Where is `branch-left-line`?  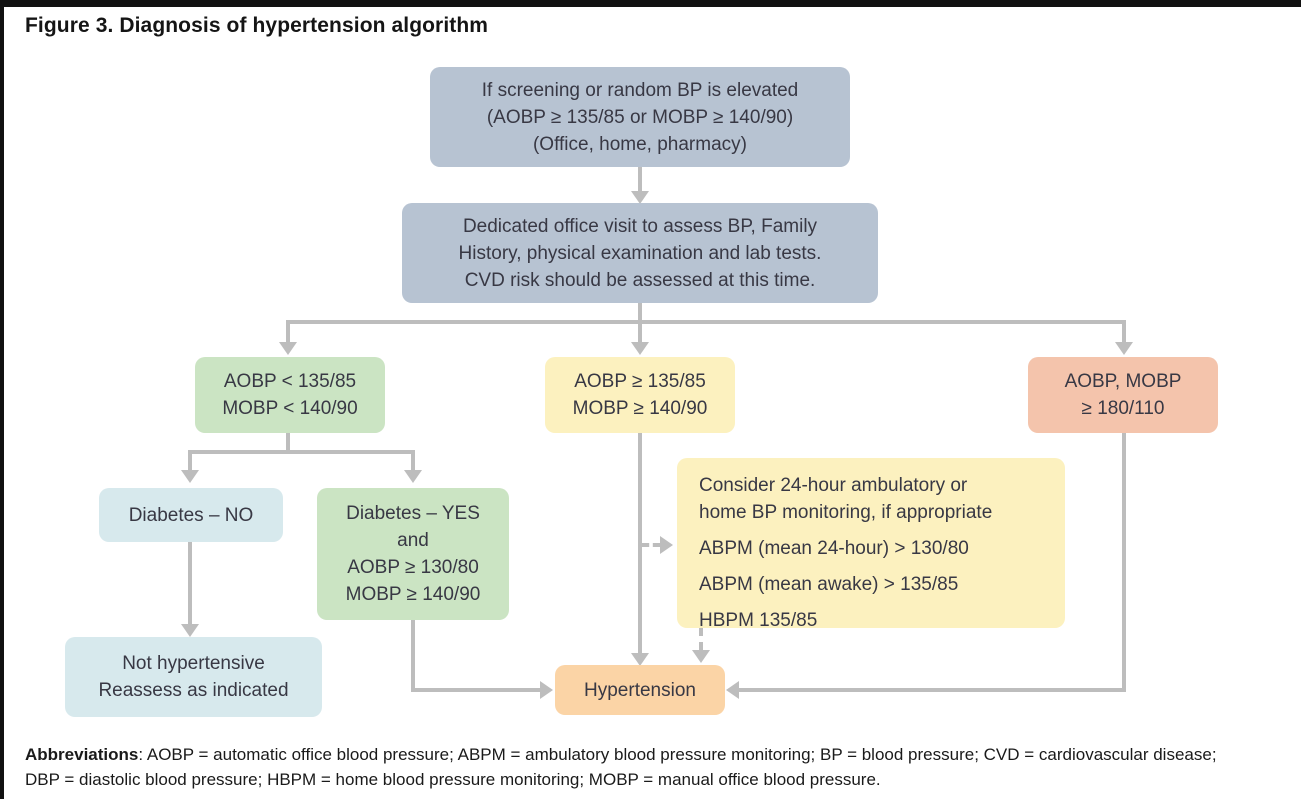
branch-left-line is located at coordinates (288, 332).